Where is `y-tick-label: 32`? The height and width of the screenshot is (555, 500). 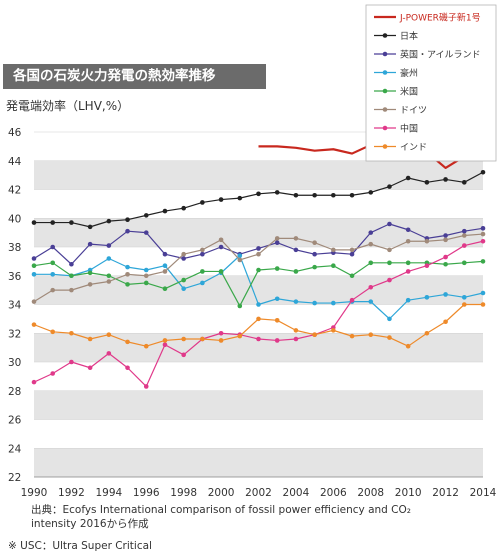 y-tick-label: 32 is located at coordinates (14, 334).